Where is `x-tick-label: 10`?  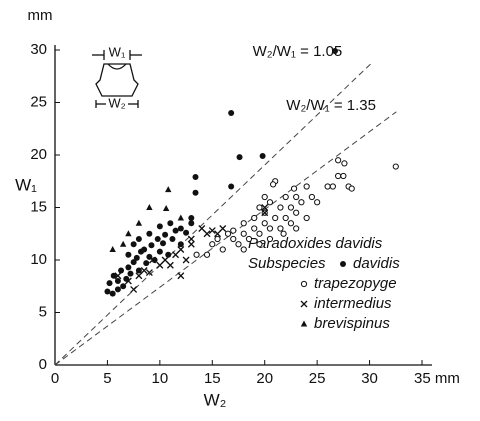
x-tick-label: 10 is located at coordinates (160, 378).